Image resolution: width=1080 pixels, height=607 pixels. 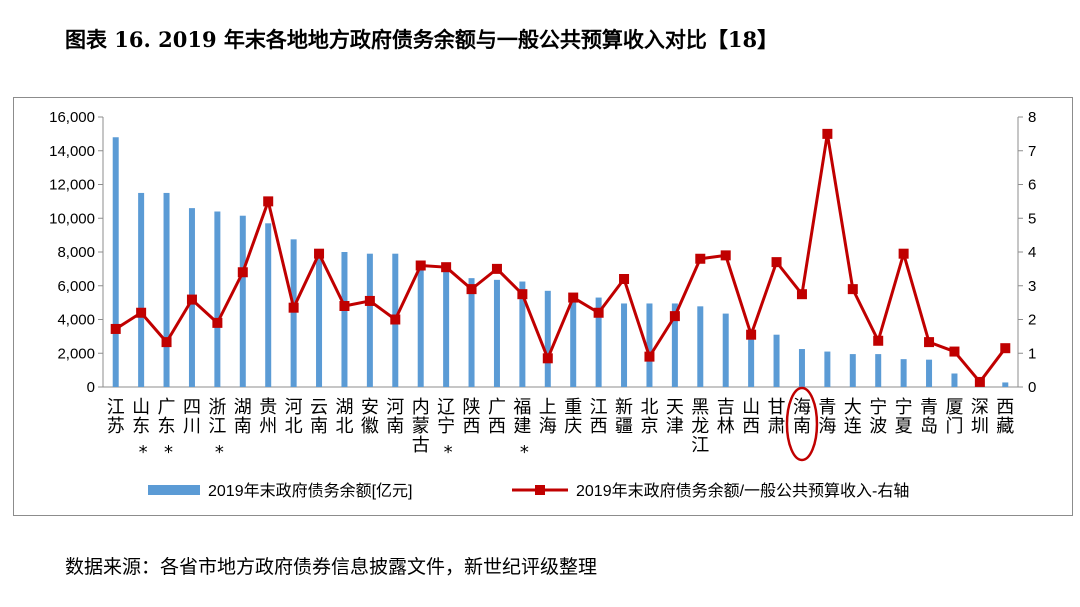 I want to click on category-label: 湖北, so click(x=344, y=417).